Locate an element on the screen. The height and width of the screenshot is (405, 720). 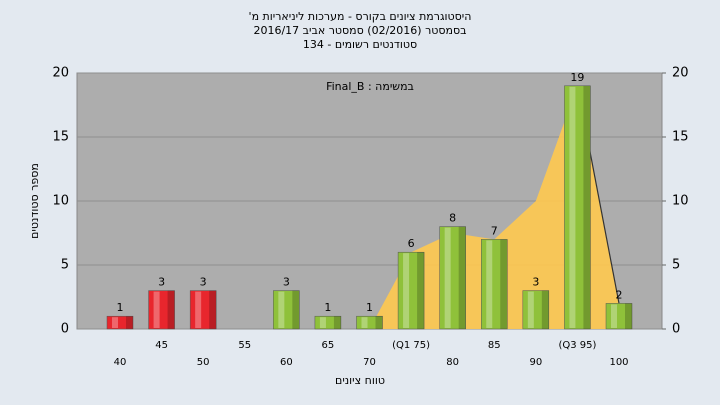
x-tick-label: 70 is located at coordinates (369, 362).